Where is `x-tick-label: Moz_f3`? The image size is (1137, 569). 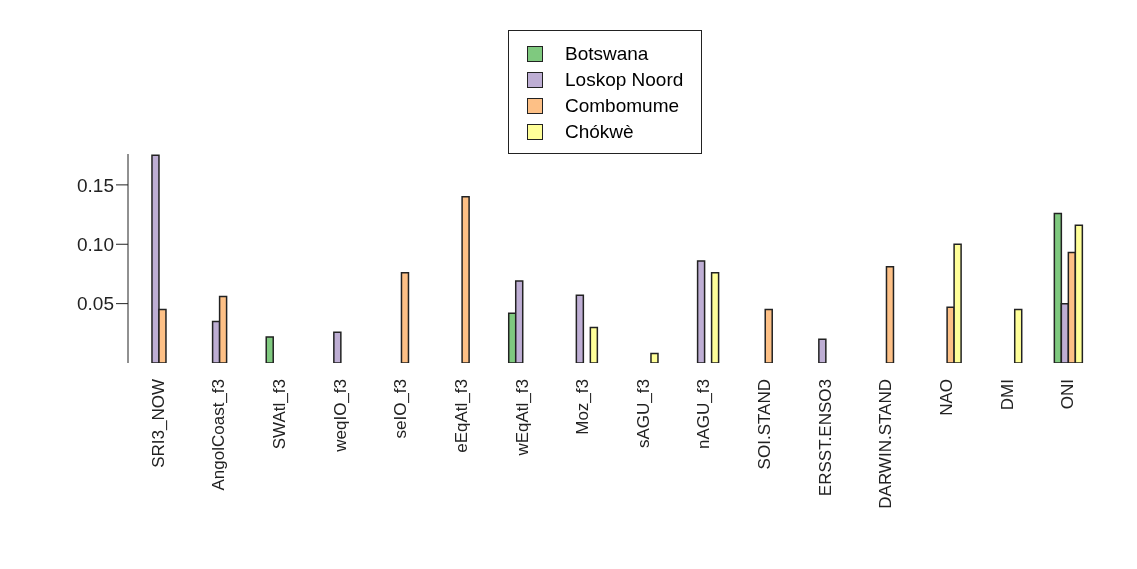 x-tick-label: Moz_f3 is located at coordinates (583, 407).